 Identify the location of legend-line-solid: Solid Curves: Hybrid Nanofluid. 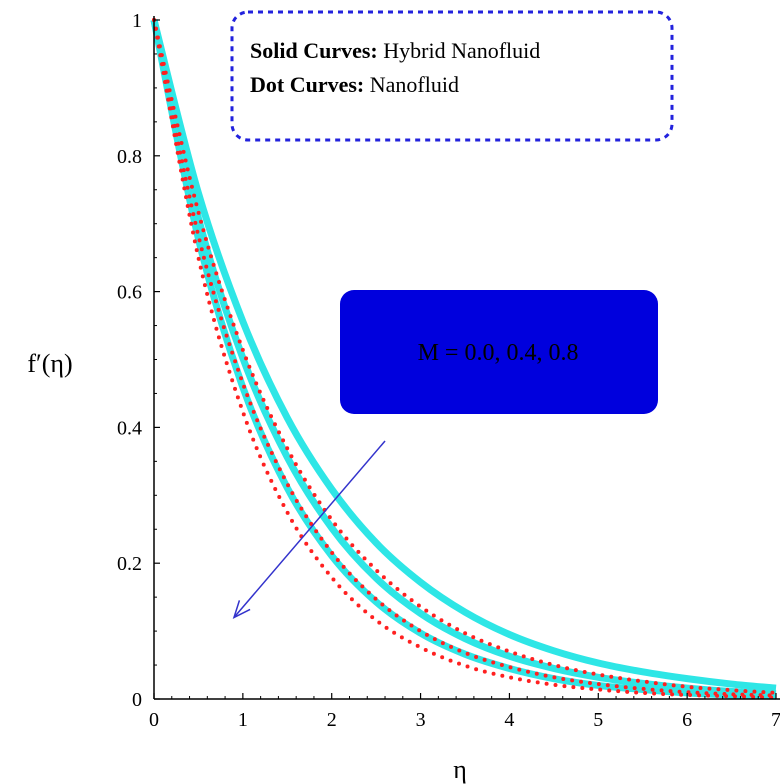
(395, 50).